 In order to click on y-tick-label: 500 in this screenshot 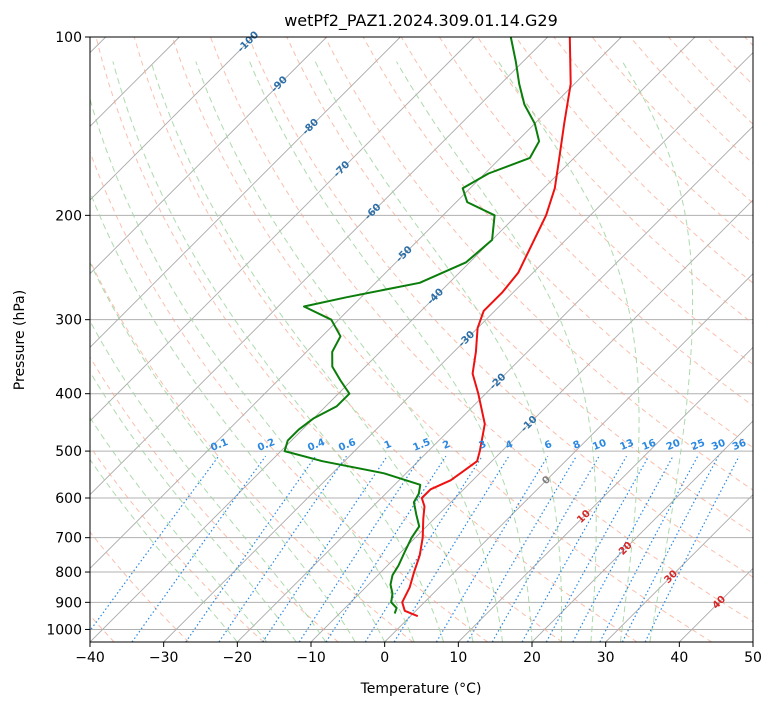, I will do `click(68, 452)`.